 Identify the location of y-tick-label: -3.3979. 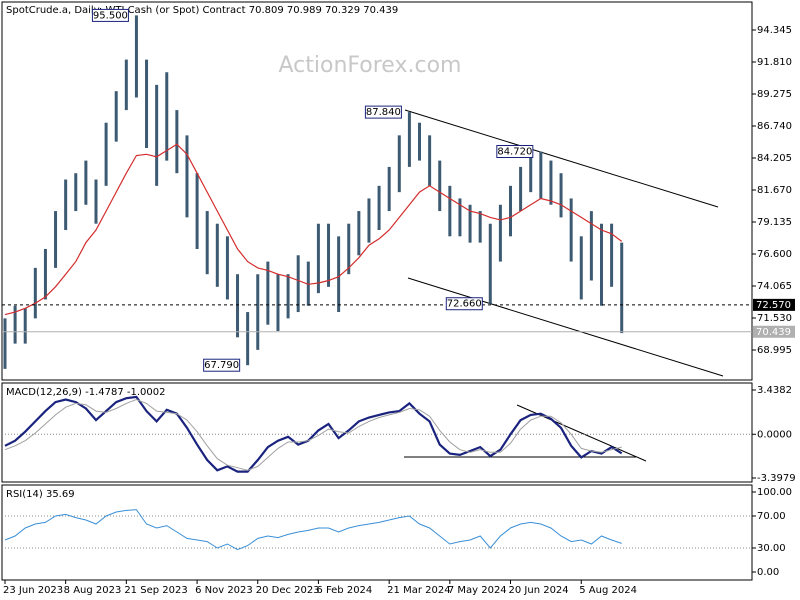
(776, 478).